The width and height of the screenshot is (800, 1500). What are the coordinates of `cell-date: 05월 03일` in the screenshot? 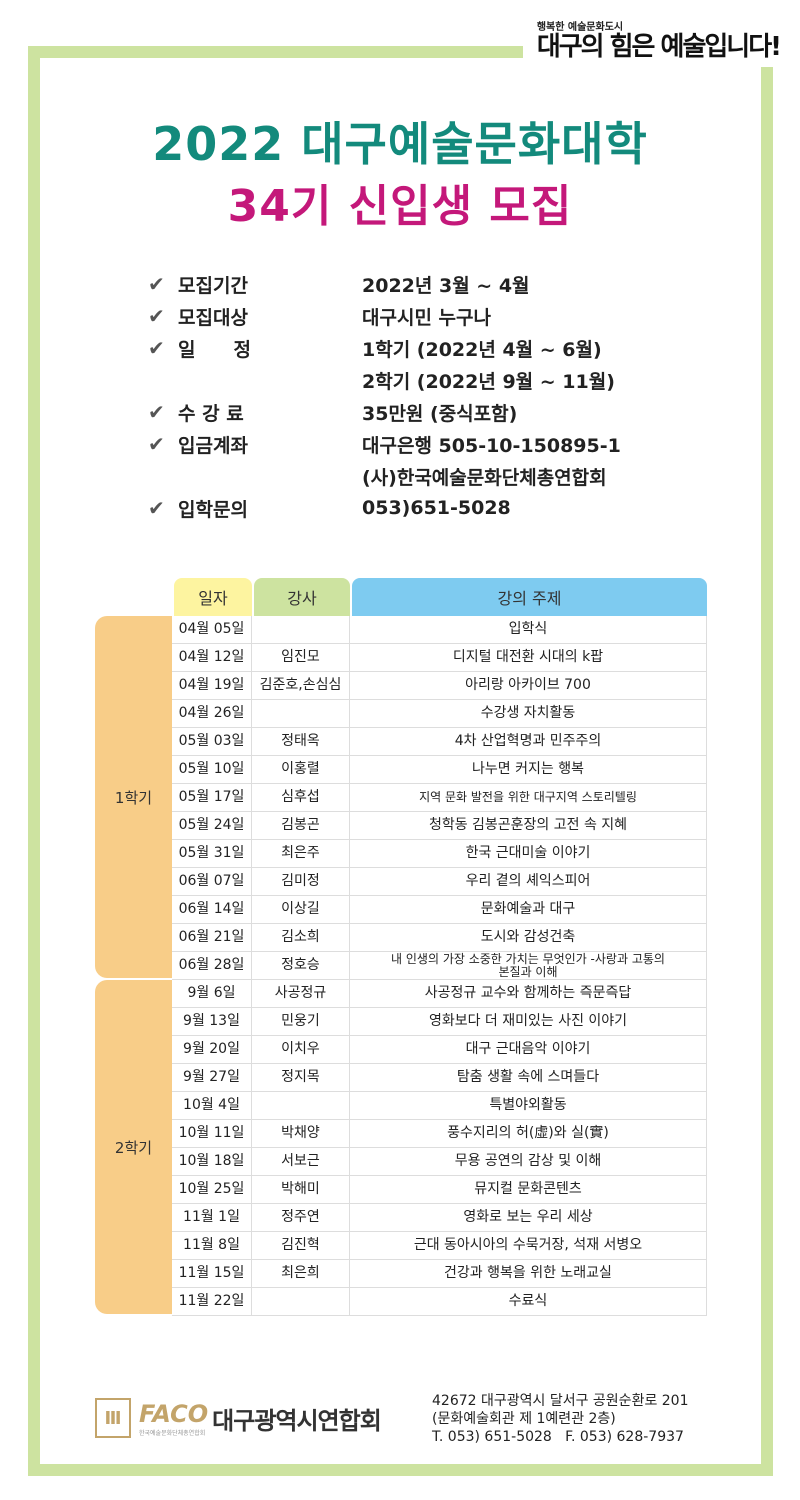 It's located at (212, 741).